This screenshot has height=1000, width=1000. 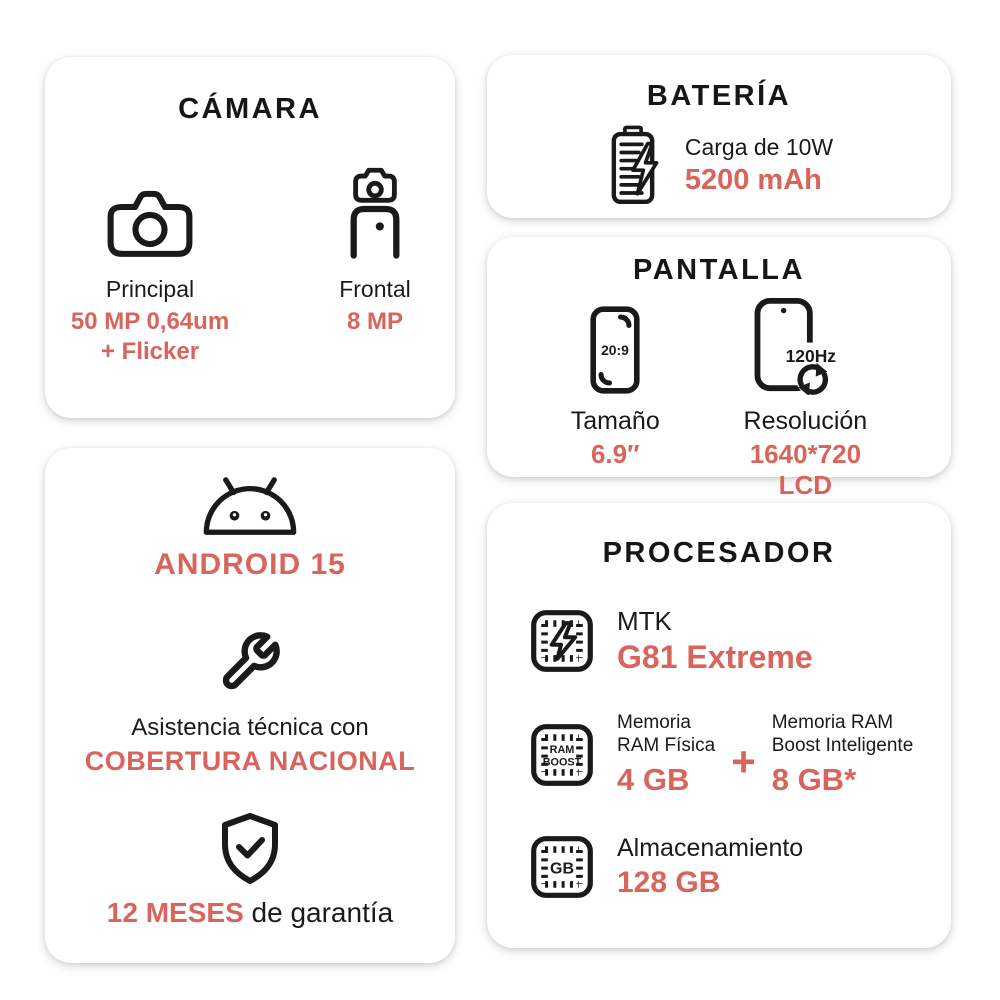 What do you see at coordinates (759, 146) in the screenshot?
I see `battery-charge-label: Carga de 10W` at bounding box center [759, 146].